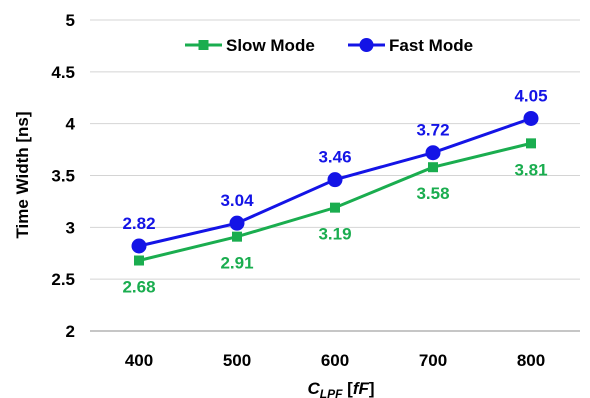  I want to click on x-axis-title: CLPF [fF], so click(340, 388).